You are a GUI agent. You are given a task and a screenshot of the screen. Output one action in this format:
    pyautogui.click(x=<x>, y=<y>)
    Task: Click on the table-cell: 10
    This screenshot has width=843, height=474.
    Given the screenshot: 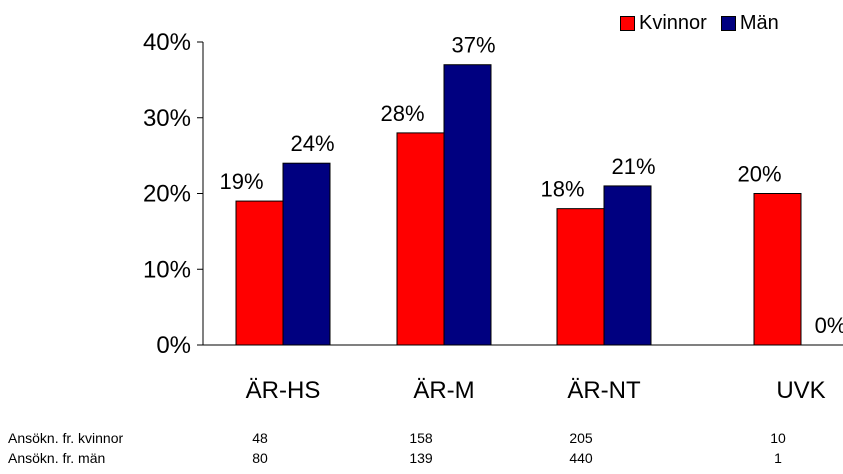 What is the action you would take?
    pyautogui.click(x=778, y=438)
    